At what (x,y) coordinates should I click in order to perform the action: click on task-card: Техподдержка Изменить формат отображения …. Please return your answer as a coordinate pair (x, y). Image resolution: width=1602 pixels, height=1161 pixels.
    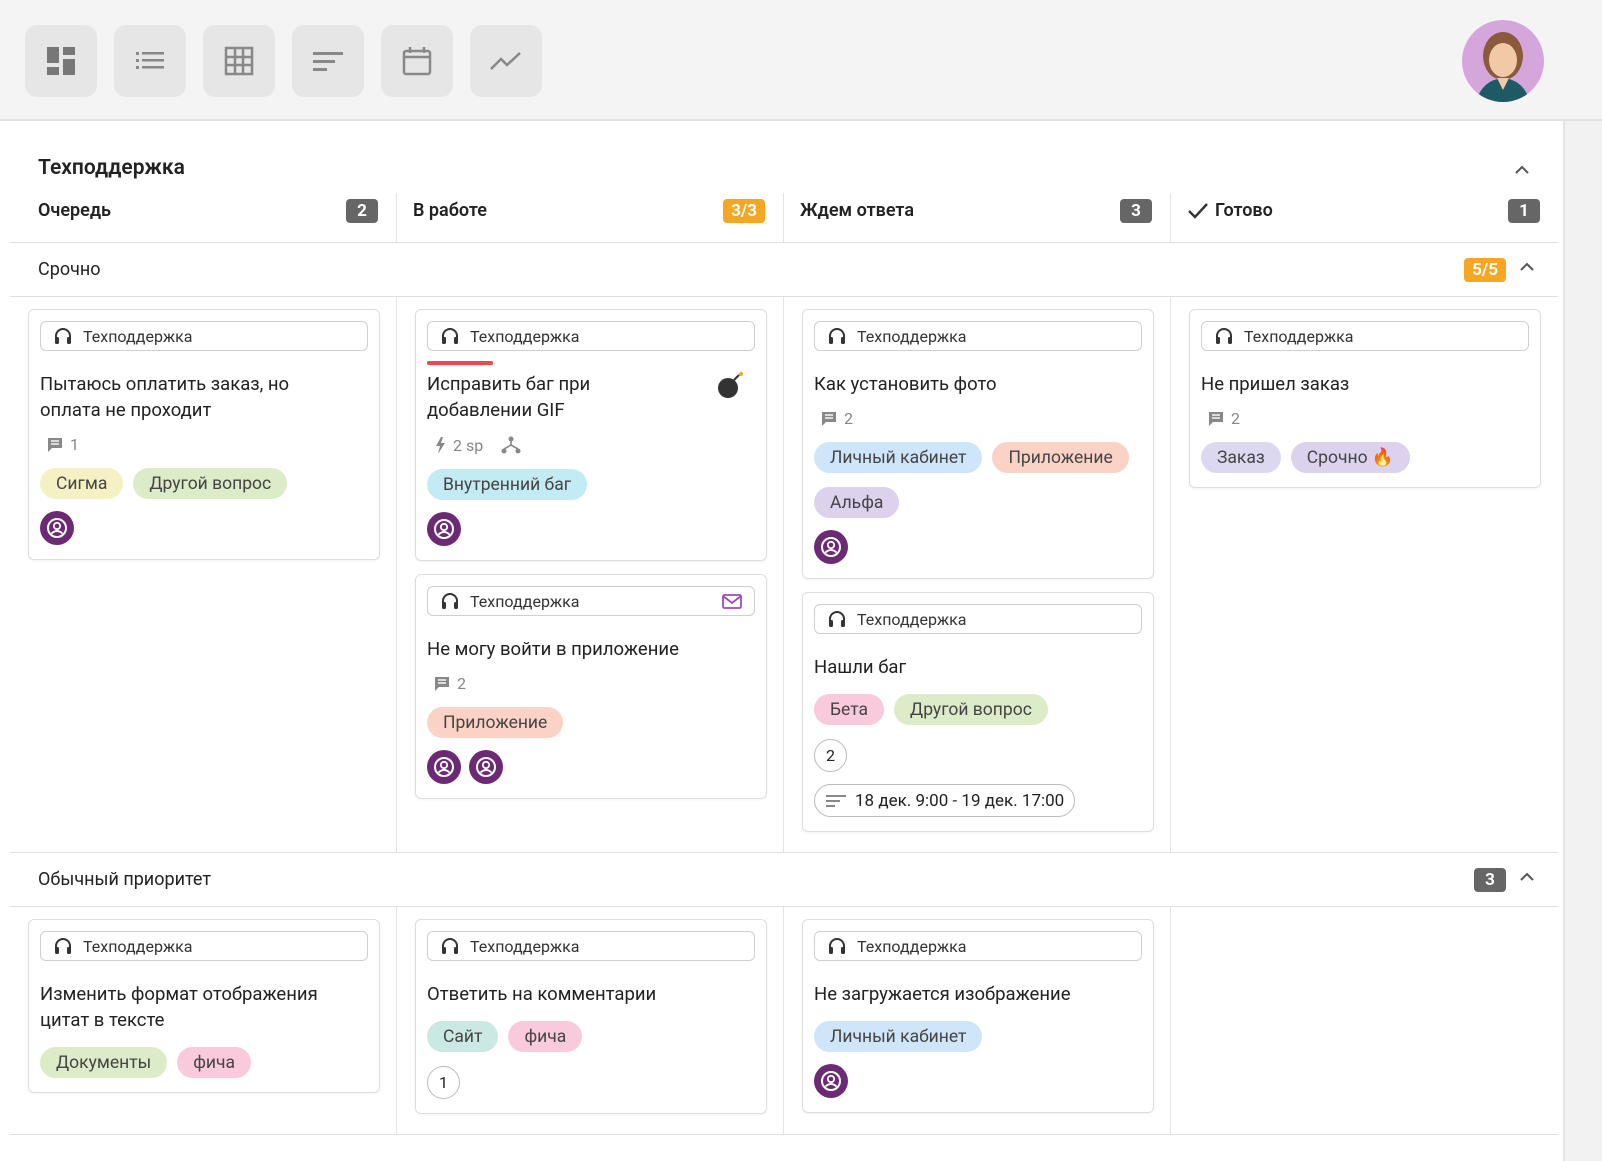
    Looking at the image, I should click on (204, 1006).